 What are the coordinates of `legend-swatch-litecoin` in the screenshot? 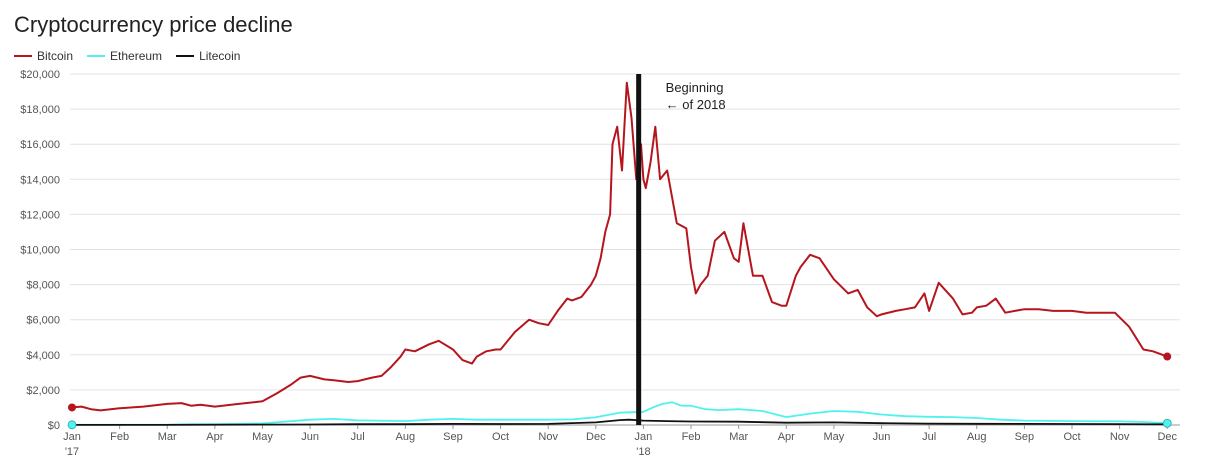 It's located at (185, 56).